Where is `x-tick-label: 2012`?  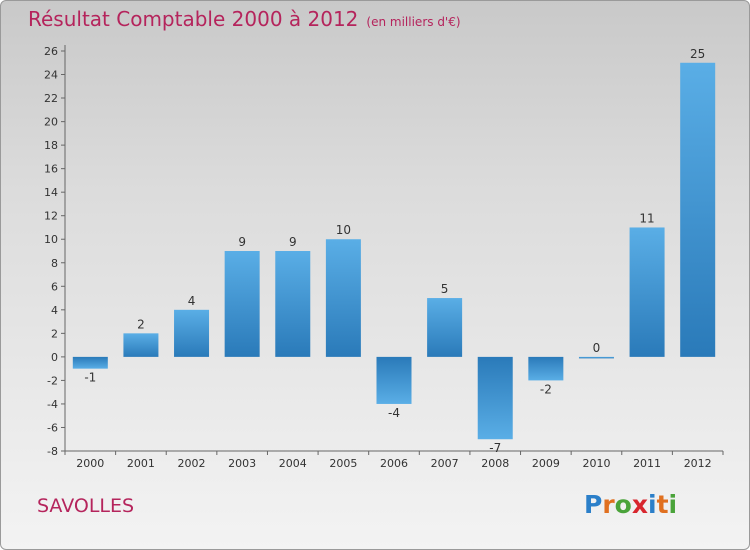 x-tick-label: 2012 is located at coordinates (698, 463).